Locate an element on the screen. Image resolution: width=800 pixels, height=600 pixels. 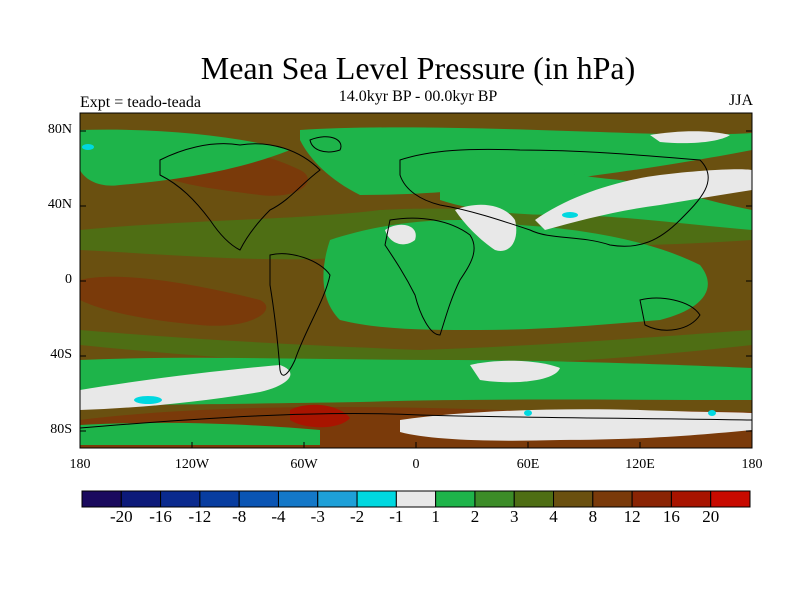
coast-australia is located at coordinates (670, 314).